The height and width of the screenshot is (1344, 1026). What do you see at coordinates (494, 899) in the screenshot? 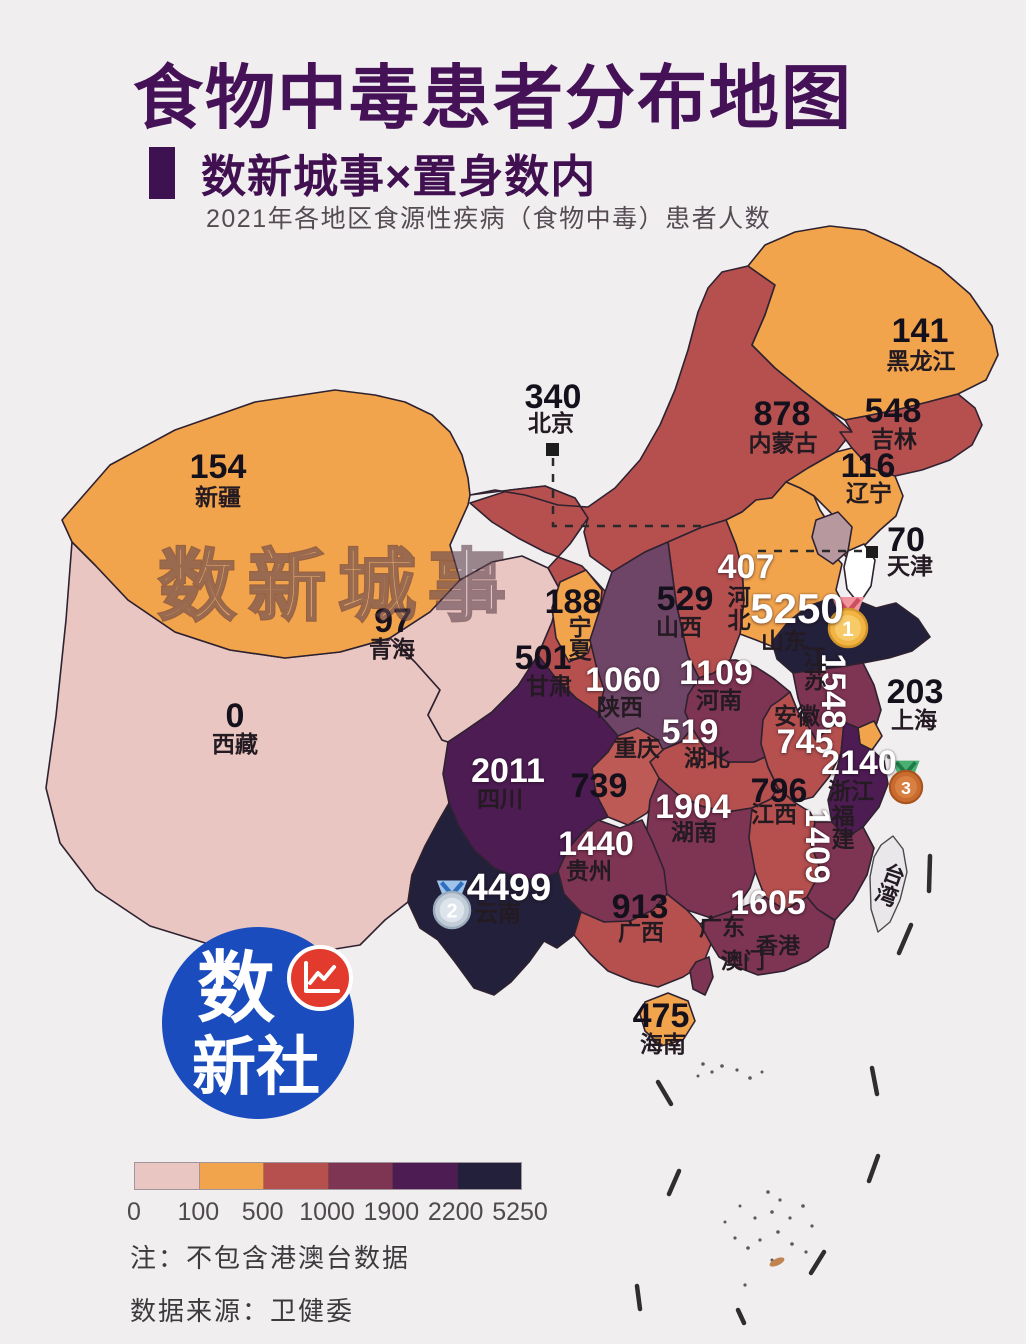
I see `province-yunnan` at bounding box center [494, 899].